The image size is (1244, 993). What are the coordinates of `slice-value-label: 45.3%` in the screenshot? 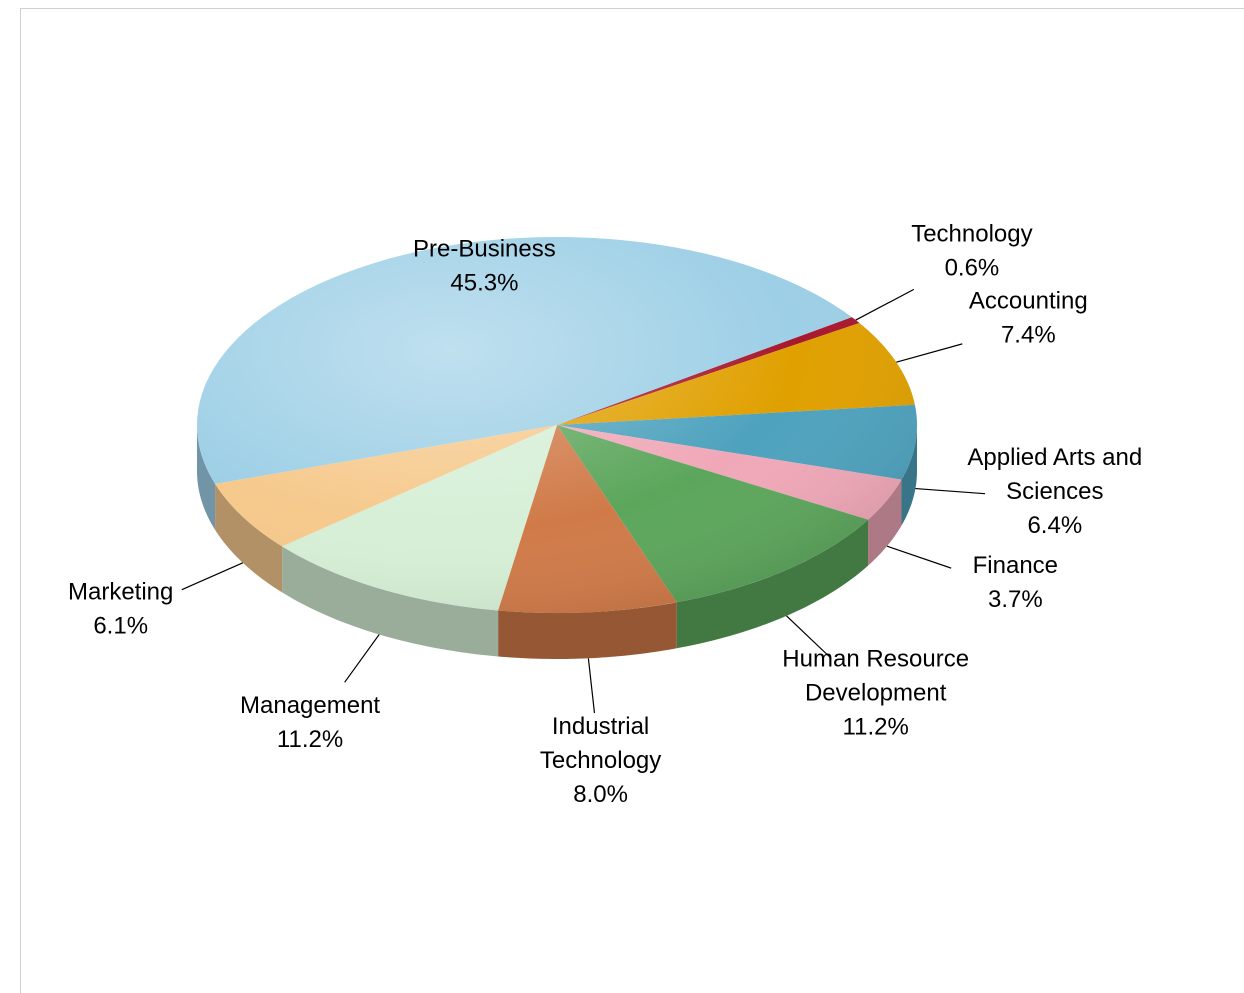 It's located at (484, 283).